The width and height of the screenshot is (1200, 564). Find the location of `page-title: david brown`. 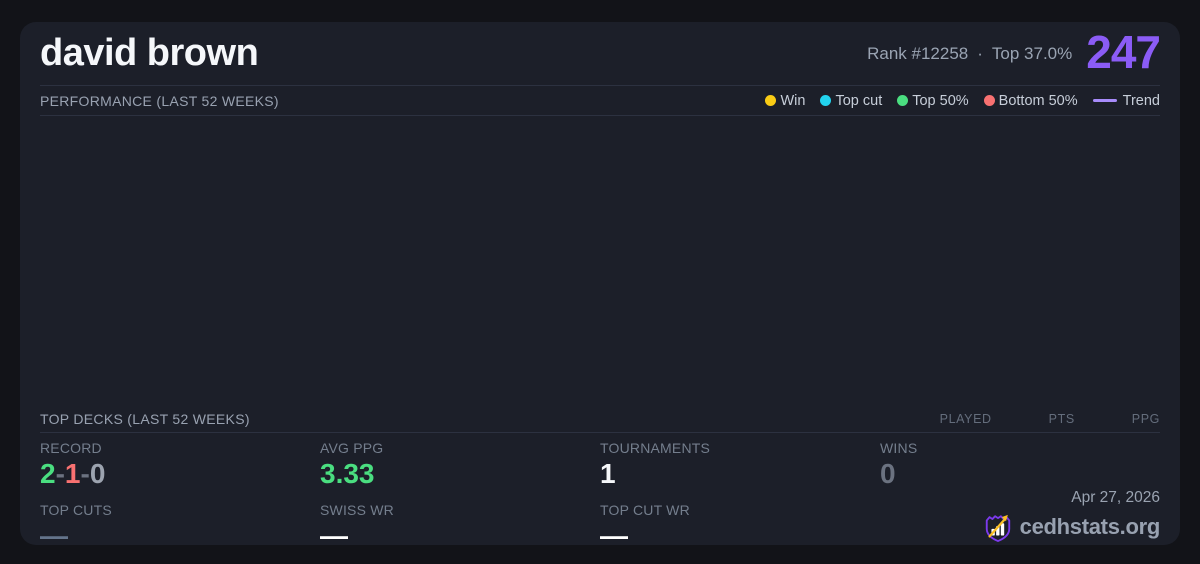

page-title: david brown is located at coordinates (149, 53).